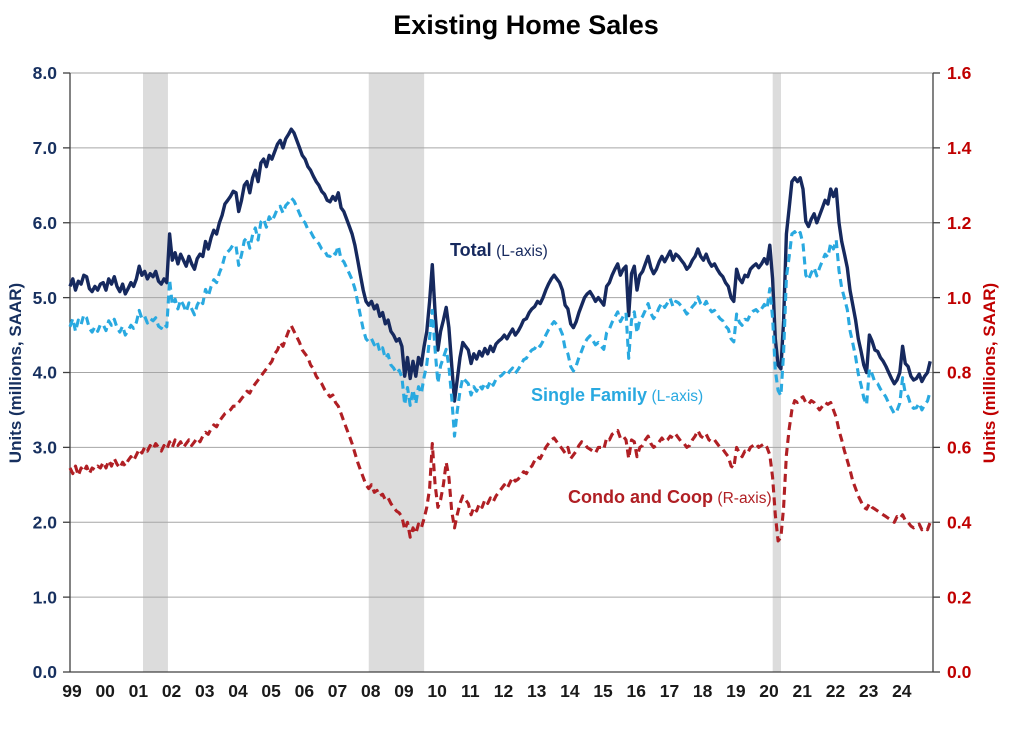  I want to click on left-axis-tick-label: 1.0, so click(45, 597).